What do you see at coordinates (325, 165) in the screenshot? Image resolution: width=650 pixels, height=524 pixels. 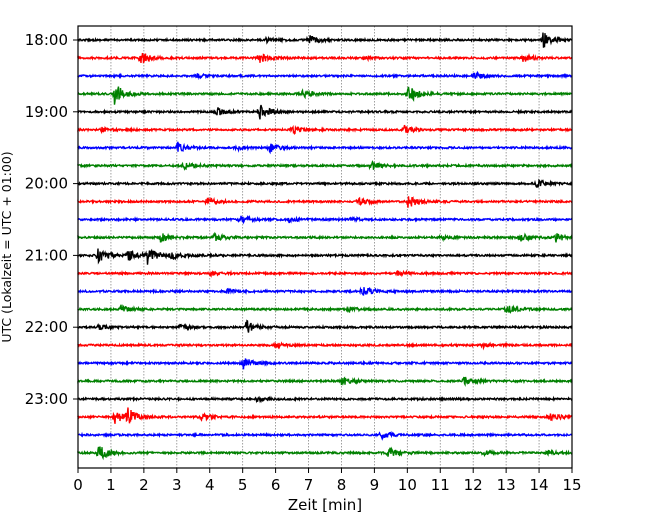 I see `trace-1945` at bounding box center [325, 165].